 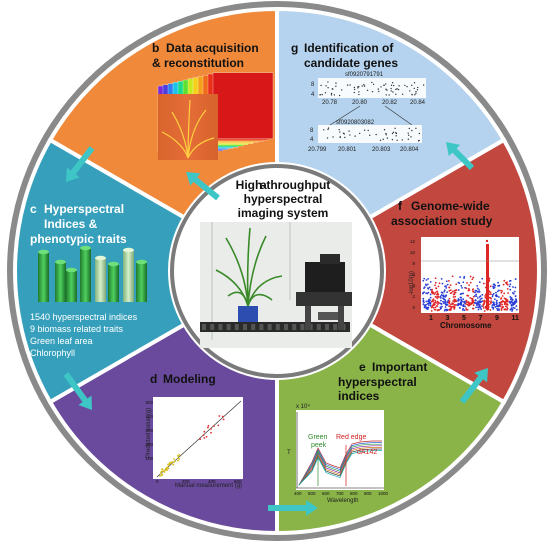 I want to click on segment-e-title-line2: hyperspectral, so click(x=377, y=382).